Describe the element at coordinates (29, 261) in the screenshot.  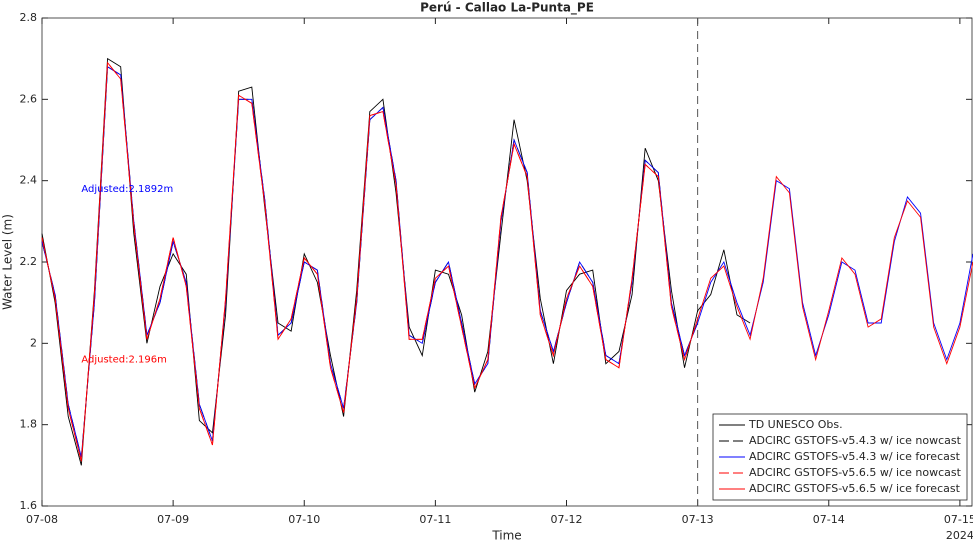
I see `y-tick-label: 2.2` at that location.